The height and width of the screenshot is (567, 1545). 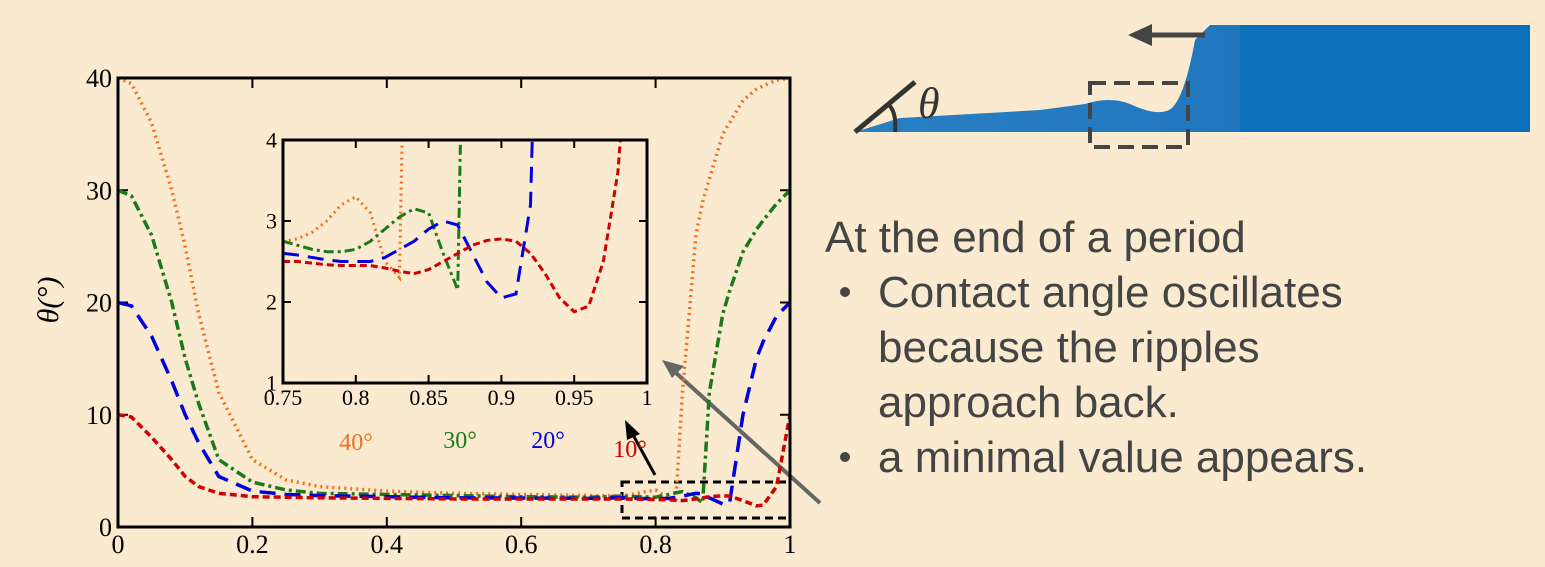 What do you see at coordinates (271, 221) in the screenshot?
I see `y-tick-label: 3` at bounding box center [271, 221].